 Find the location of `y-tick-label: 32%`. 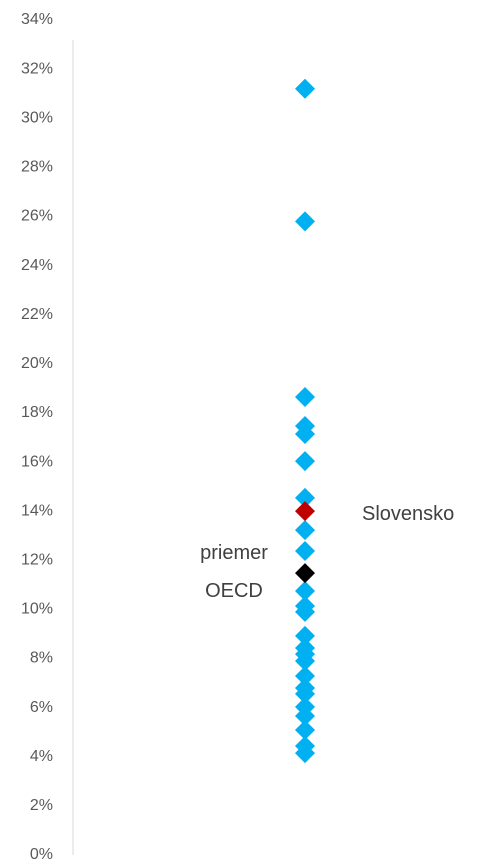

y-tick-label: 32% is located at coordinates (37, 68).